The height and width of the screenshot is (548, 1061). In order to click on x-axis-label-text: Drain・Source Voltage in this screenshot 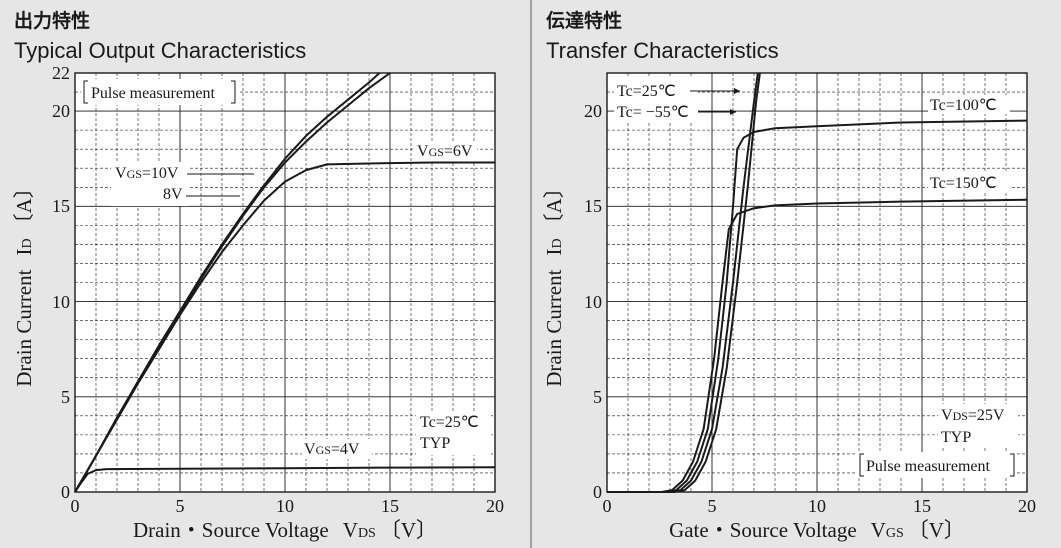, I will do `click(231, 530)`.